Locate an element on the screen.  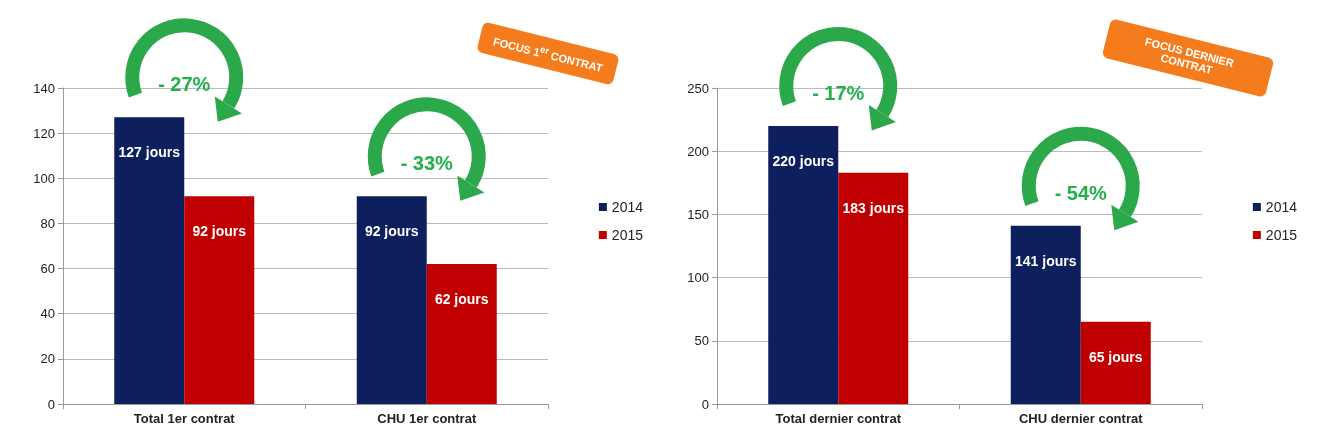
x-tick-label: Total 1er contrat is located at coordinates (184, 418).